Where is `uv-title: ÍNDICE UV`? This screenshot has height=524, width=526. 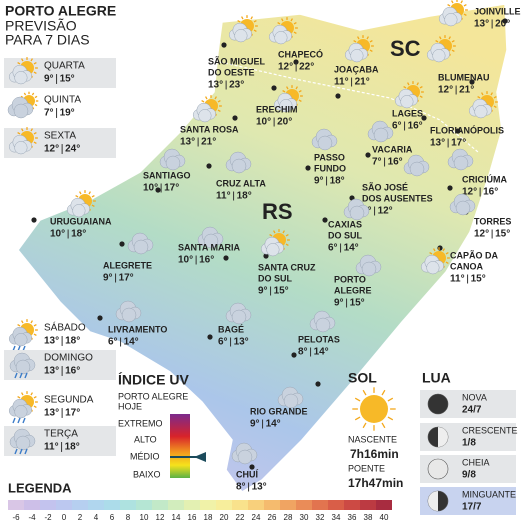 uv-title: ÍNDICE UV is located at coordinates (153, 380).